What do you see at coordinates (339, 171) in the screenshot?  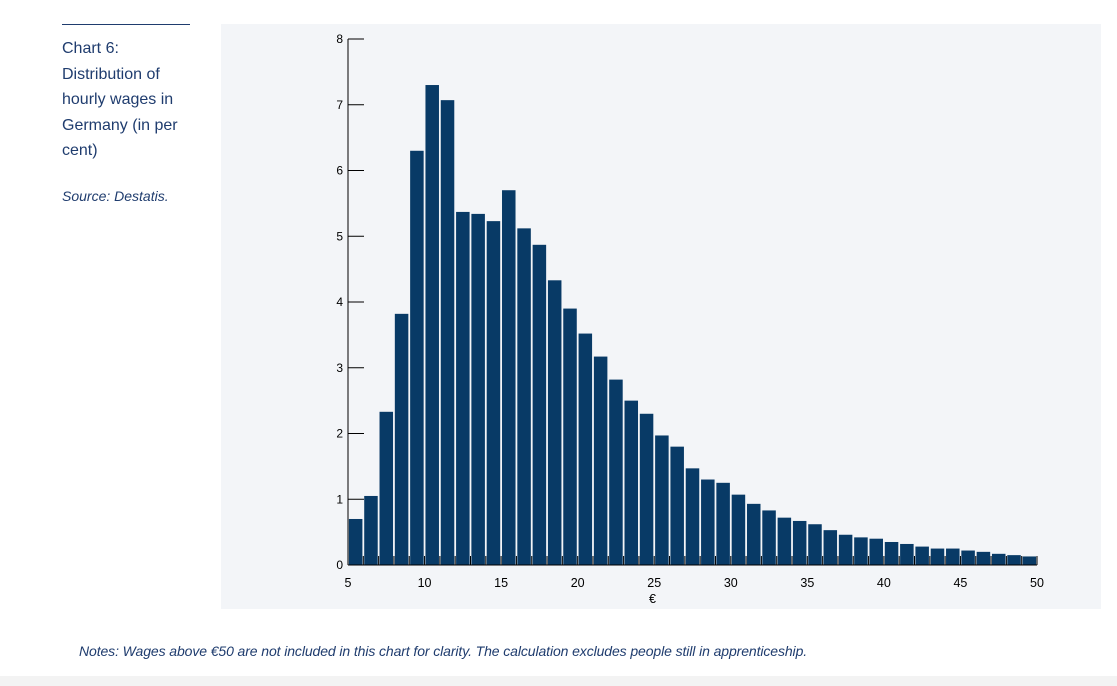 I see `y-tick-label: 6` at bounding box center [339, 171].